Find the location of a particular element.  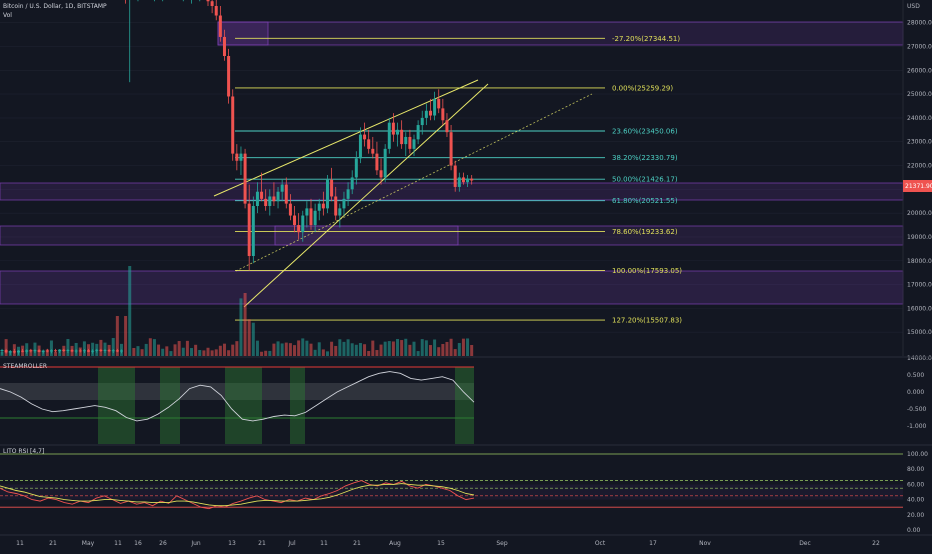

time-tick-label: 16 is located at coordinates (138, 543).